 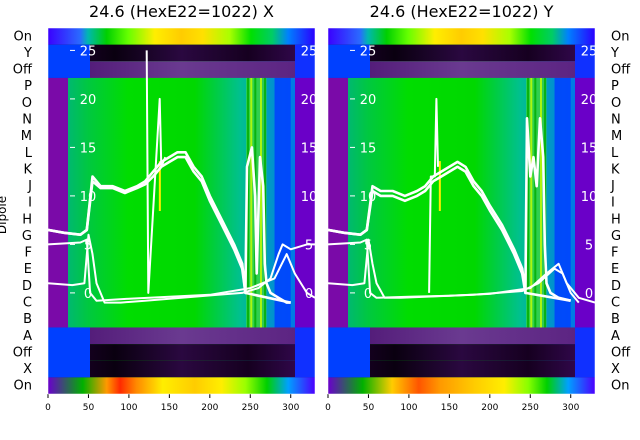 What do you see at coordinates (589, 294) in the screenshot?
I see `inner-y-tick-label-right: 0` at bounding box center [589, 294].